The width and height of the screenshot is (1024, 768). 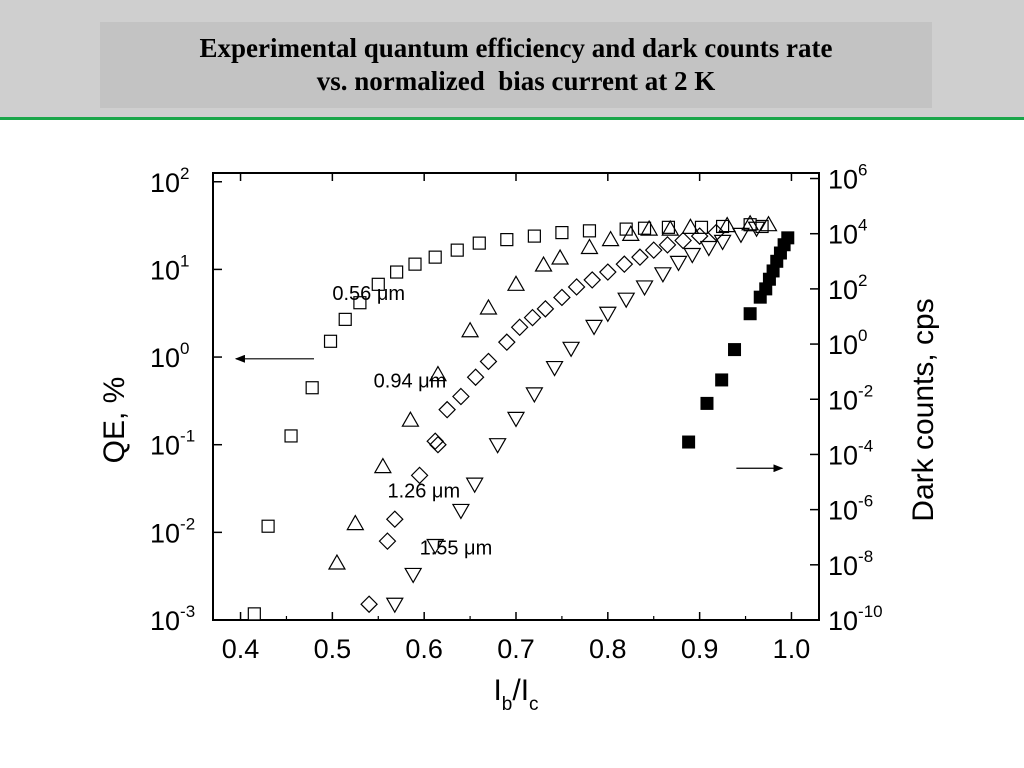 What do you see at coordinates (516, 649) in the screenshot?
I see `x-tick-label: 0.7` at bounding box center [516, 649].